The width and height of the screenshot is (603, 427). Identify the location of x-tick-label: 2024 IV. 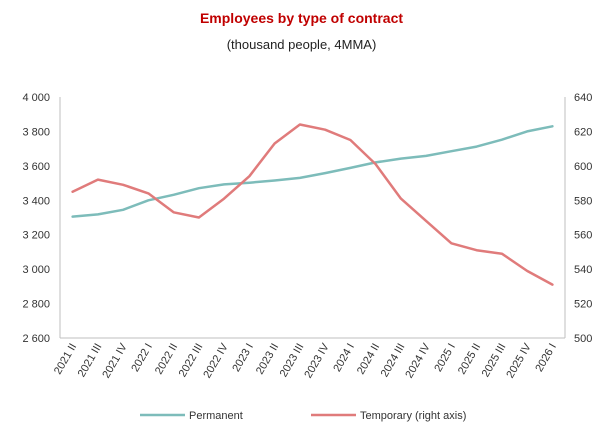
(418, 360).